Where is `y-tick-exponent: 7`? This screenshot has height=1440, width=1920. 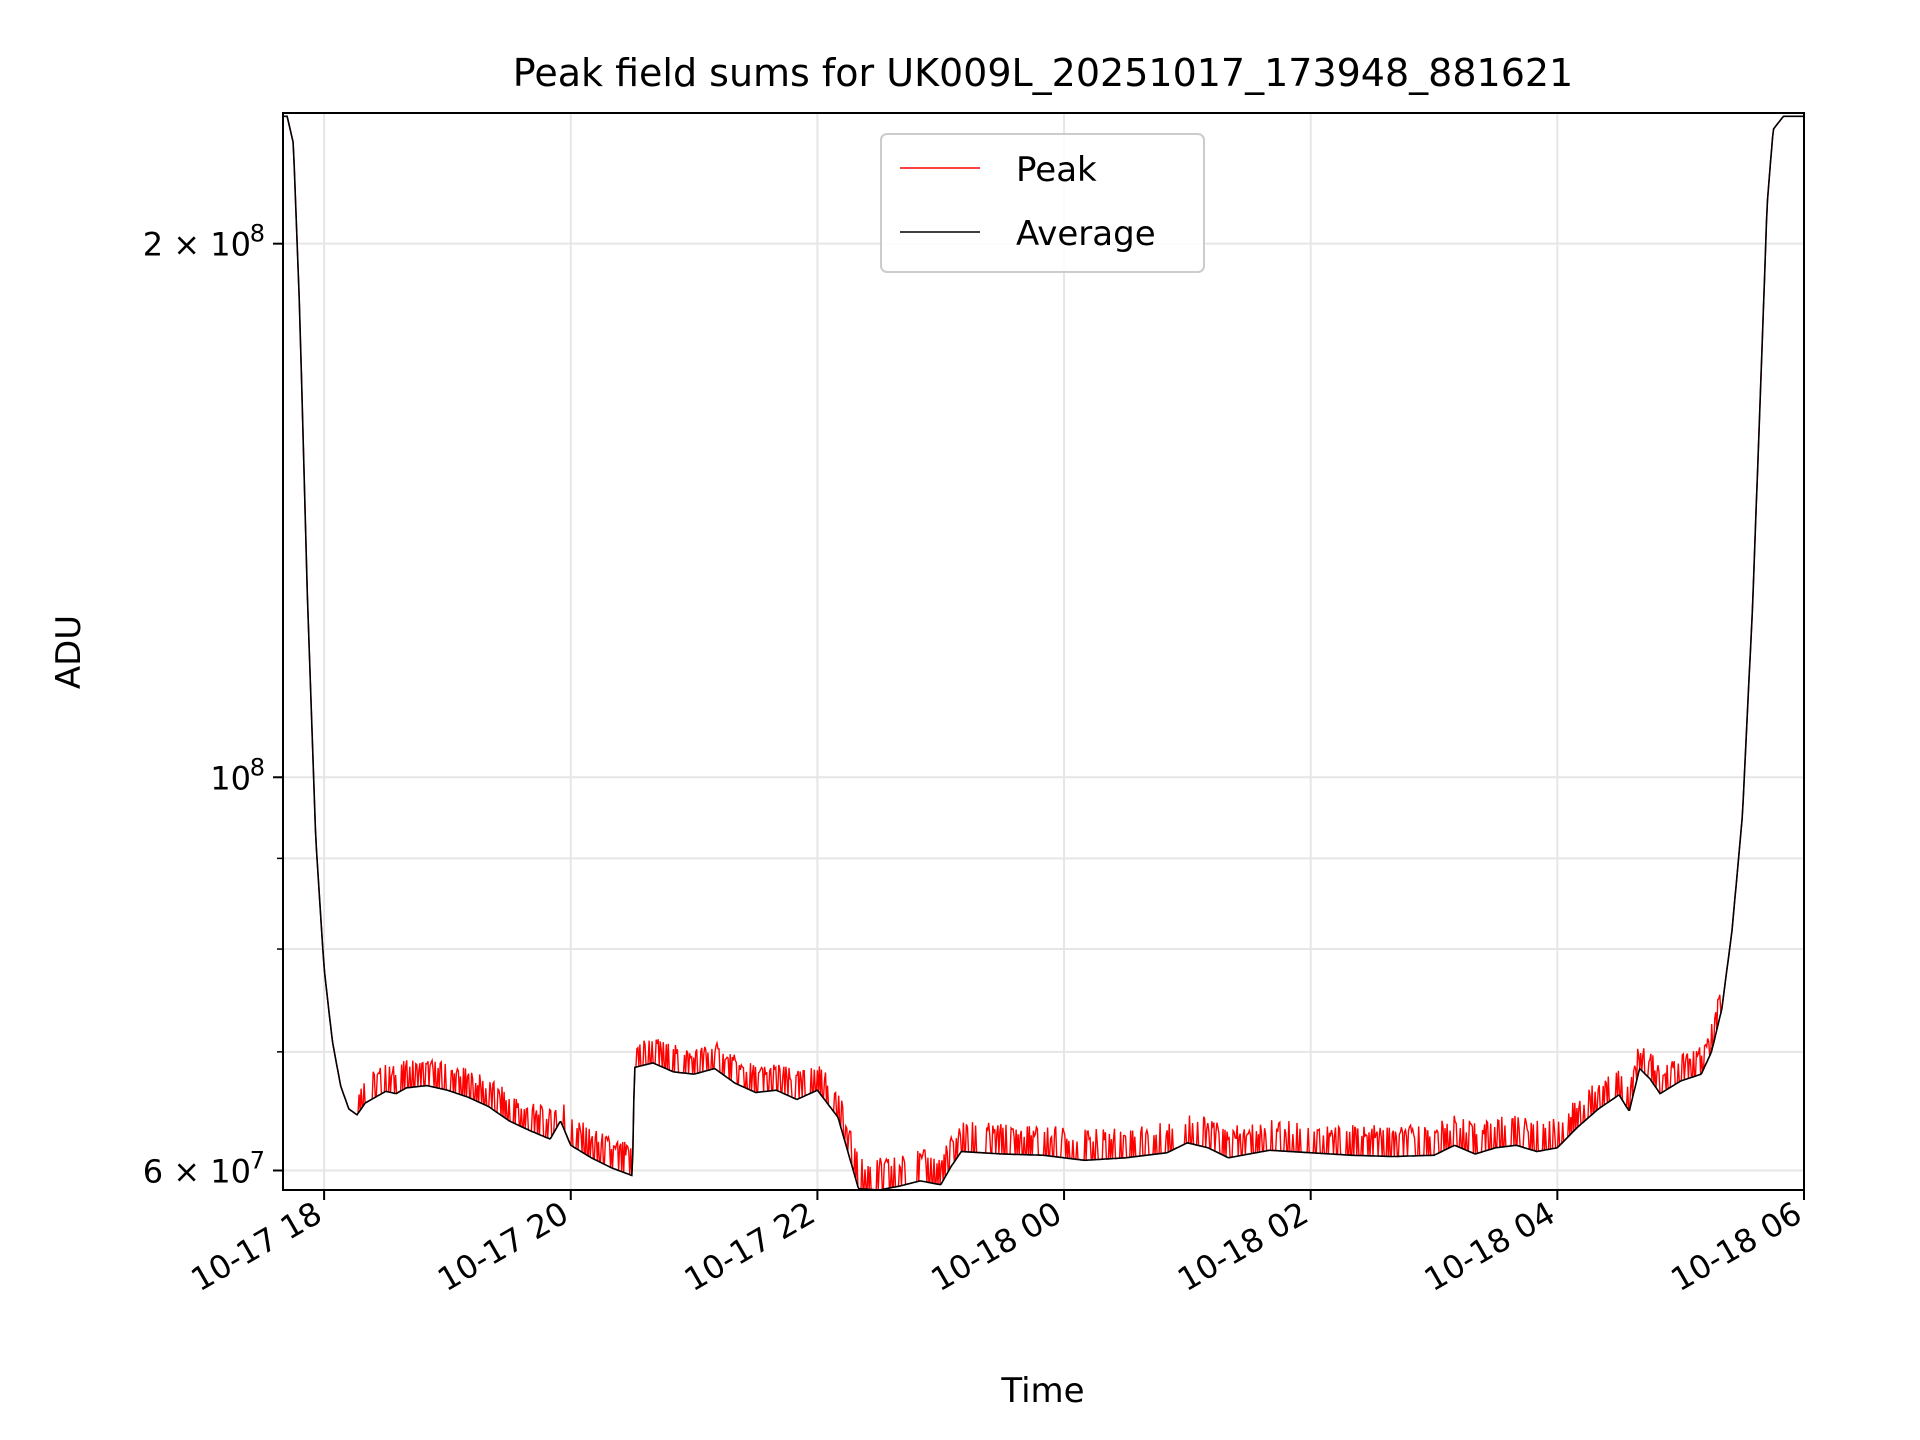
y-tick-exponent: 7 is located at coordinates (257, 1161).